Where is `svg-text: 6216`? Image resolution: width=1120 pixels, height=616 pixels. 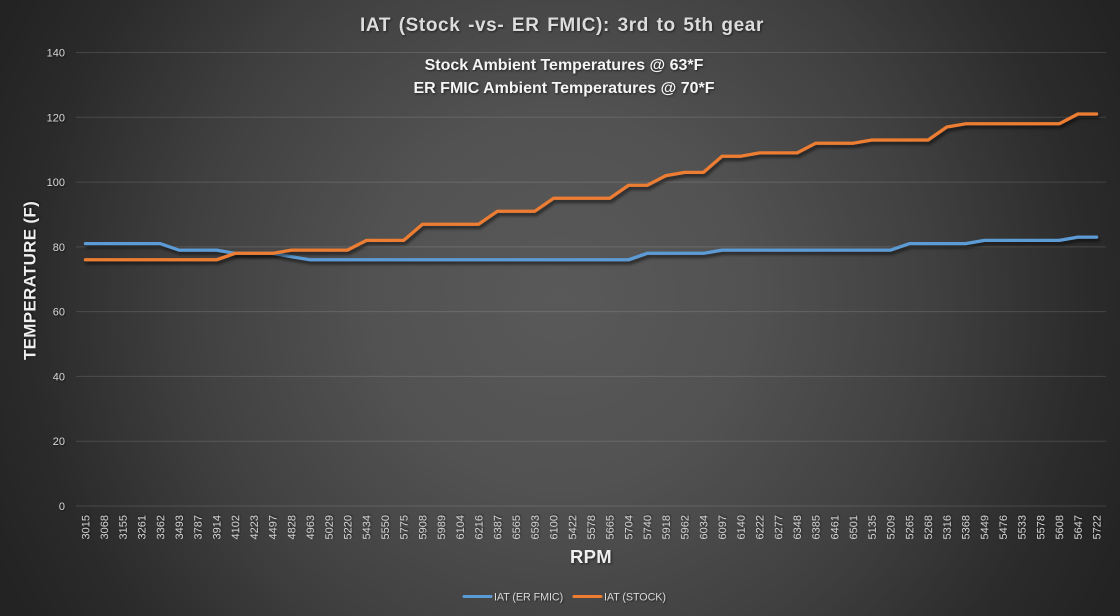 svg-text: 6216 is located at coordinates (480, 527).